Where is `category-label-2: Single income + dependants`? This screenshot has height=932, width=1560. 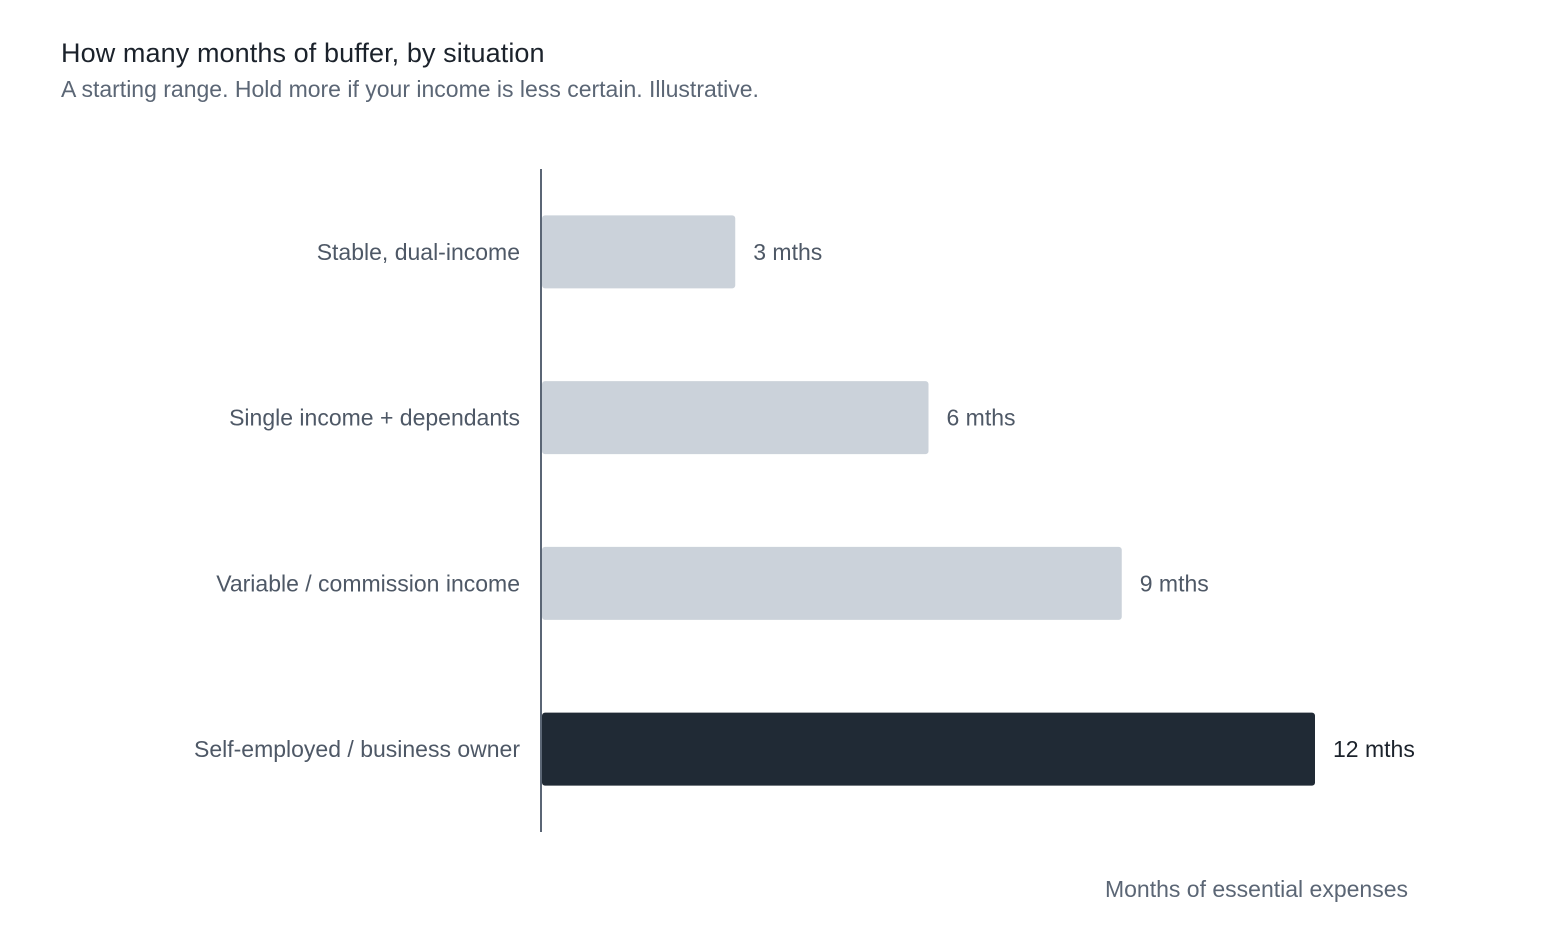 category-label-2: Single income + dependants is located at coordinates (374, 418).